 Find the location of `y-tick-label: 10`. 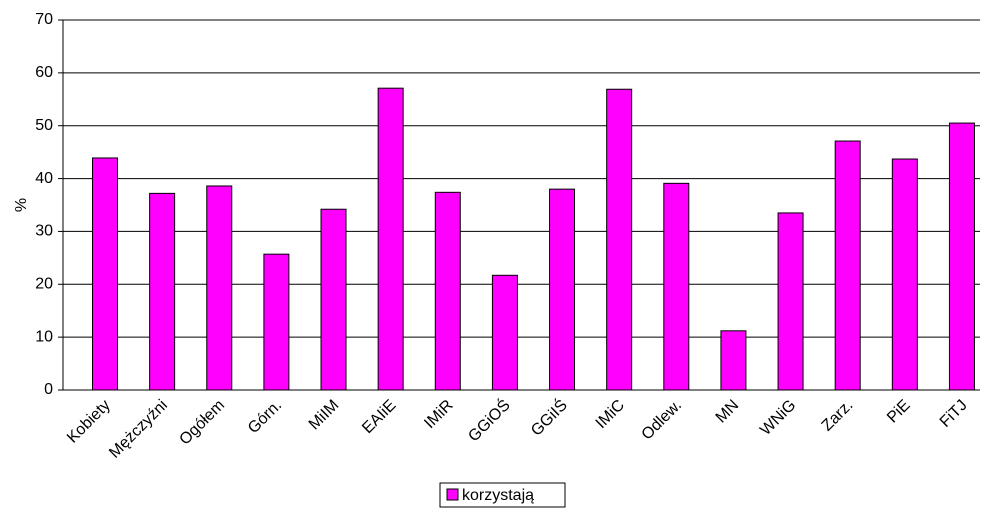

y-tick-label: 10 is located at coordinates (44, 336).